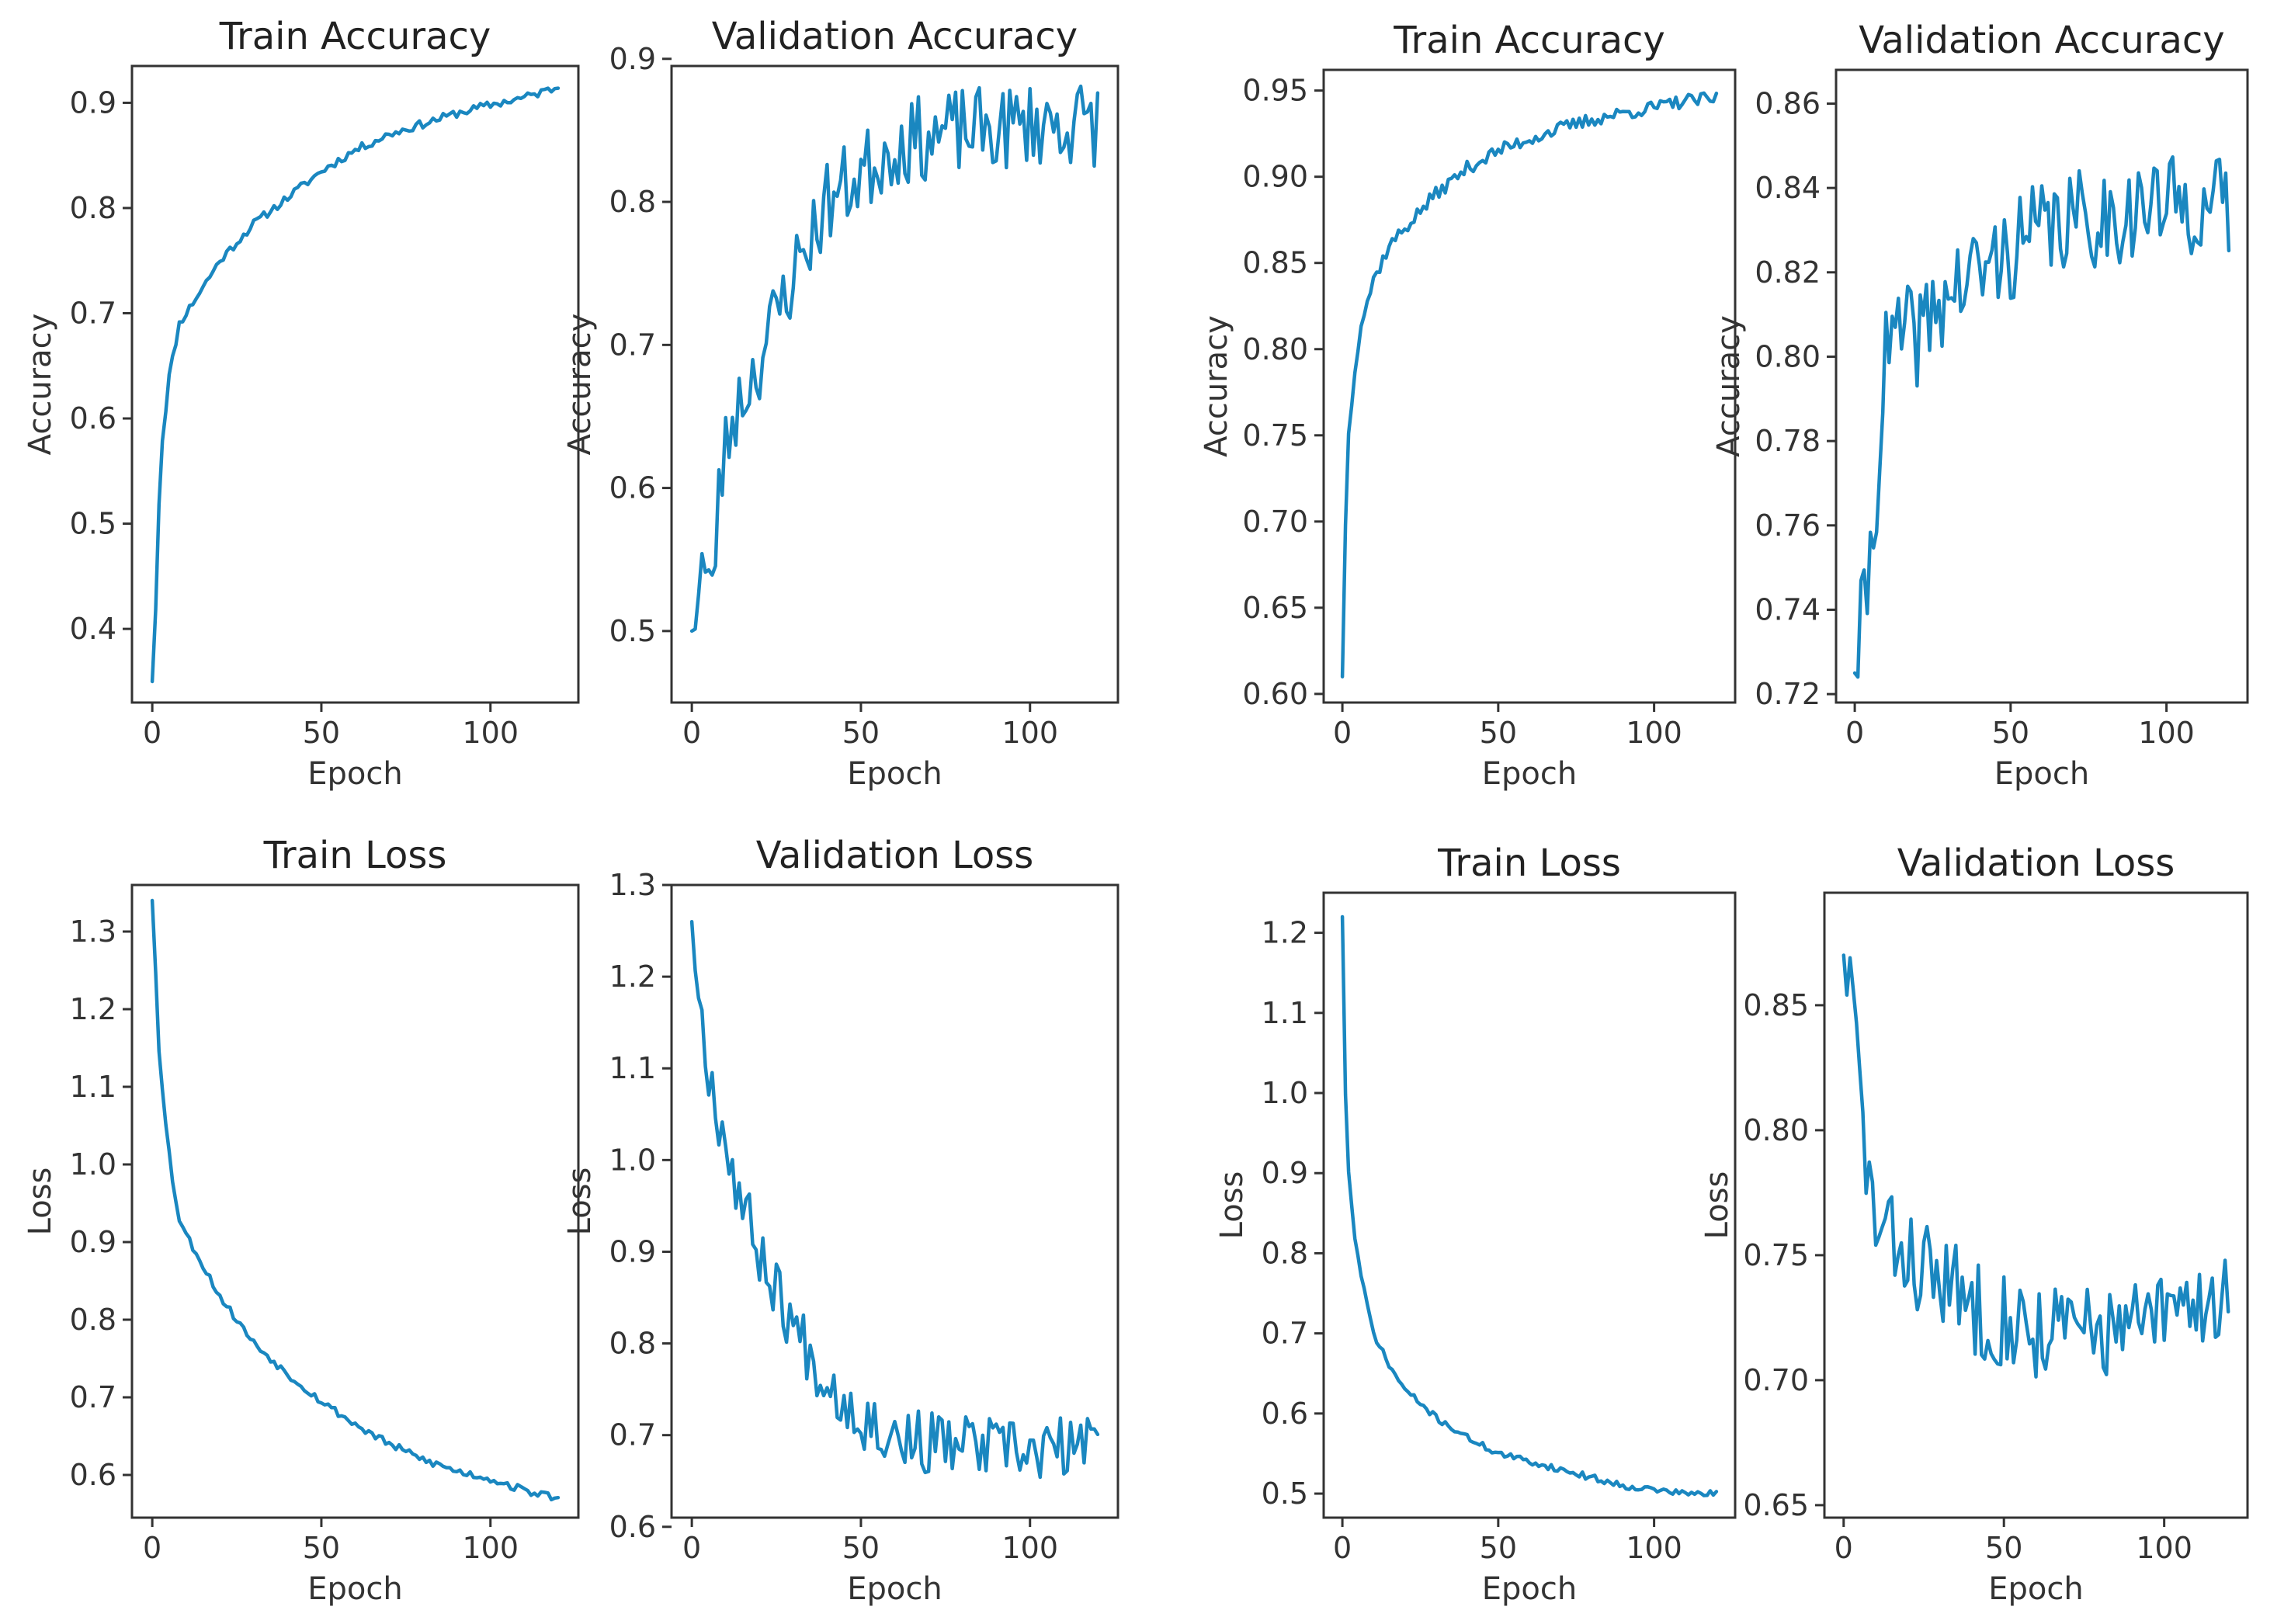  Describe the element at coordinates (355, 855) in the screenshot. I see `chart-title: Train Loss` at that location.